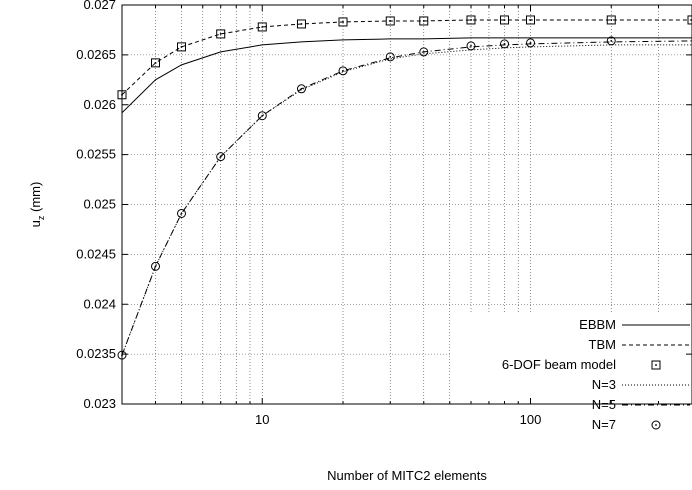  Describe the element at coordinates (96, 353) in the screenshot. I see `y-tick-label: 0.0235` at that location.